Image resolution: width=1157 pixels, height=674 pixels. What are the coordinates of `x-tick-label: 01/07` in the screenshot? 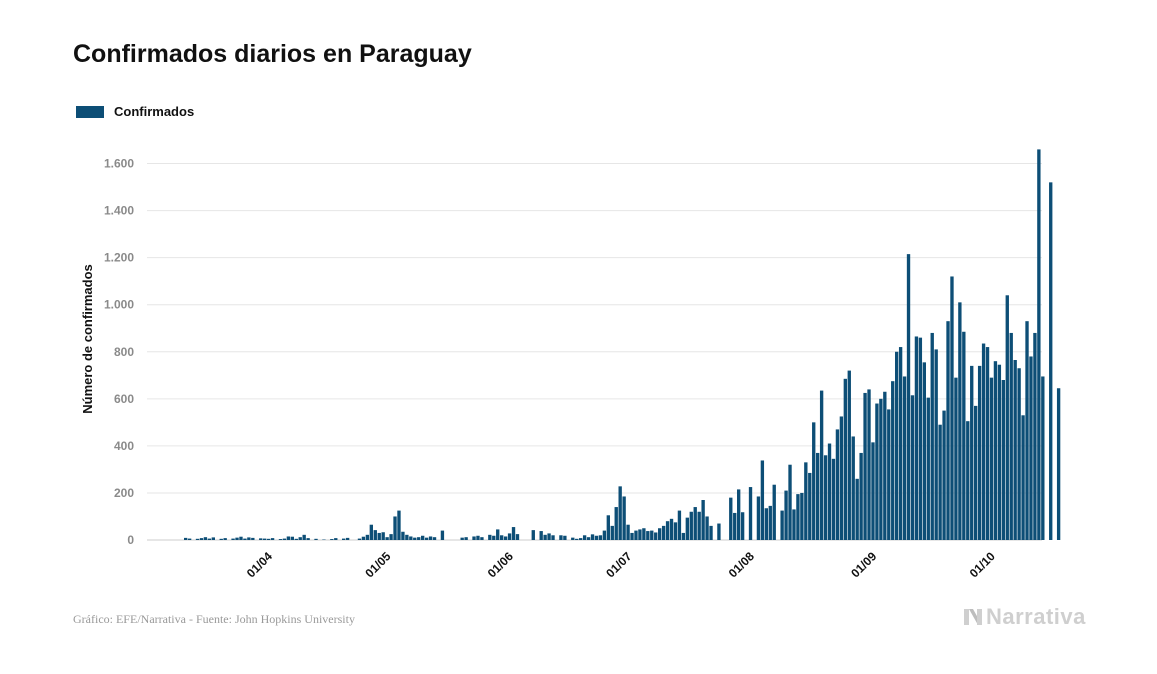 It's located at (618, 564).